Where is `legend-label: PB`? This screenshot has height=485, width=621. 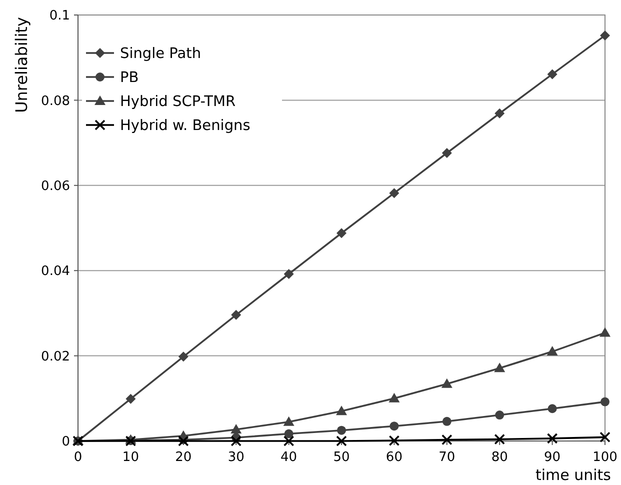 legend-label: PB is located at coordinates (129, 78).